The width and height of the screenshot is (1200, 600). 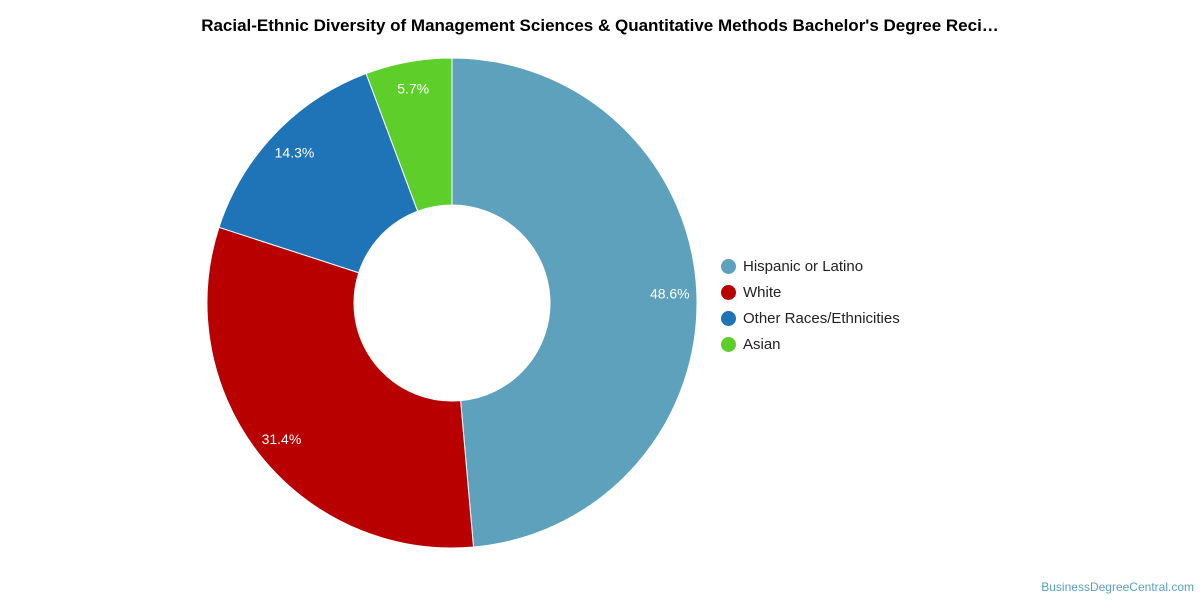 I want to click on slice-white, so click(x=340, y=387).